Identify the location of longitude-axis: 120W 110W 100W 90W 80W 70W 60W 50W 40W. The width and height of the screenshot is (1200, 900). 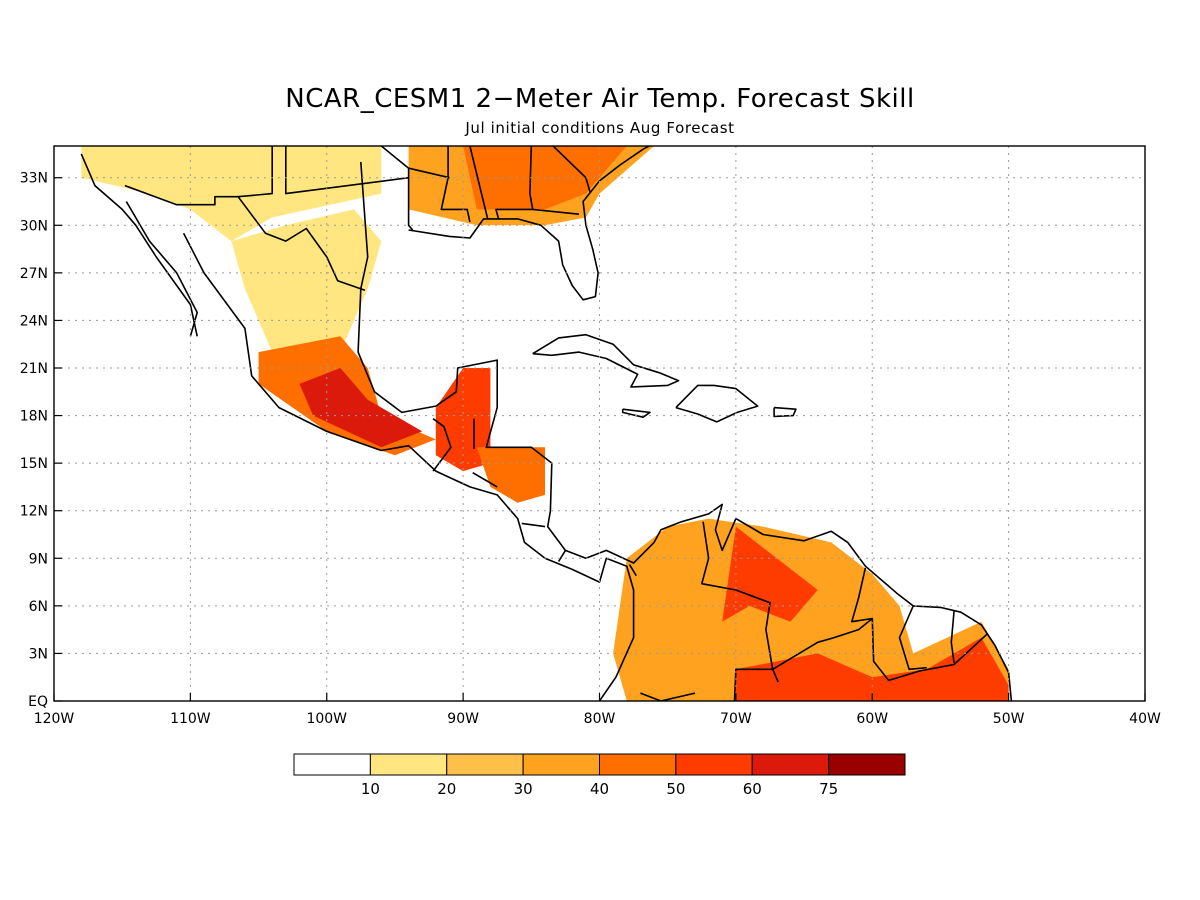
(597, 710).